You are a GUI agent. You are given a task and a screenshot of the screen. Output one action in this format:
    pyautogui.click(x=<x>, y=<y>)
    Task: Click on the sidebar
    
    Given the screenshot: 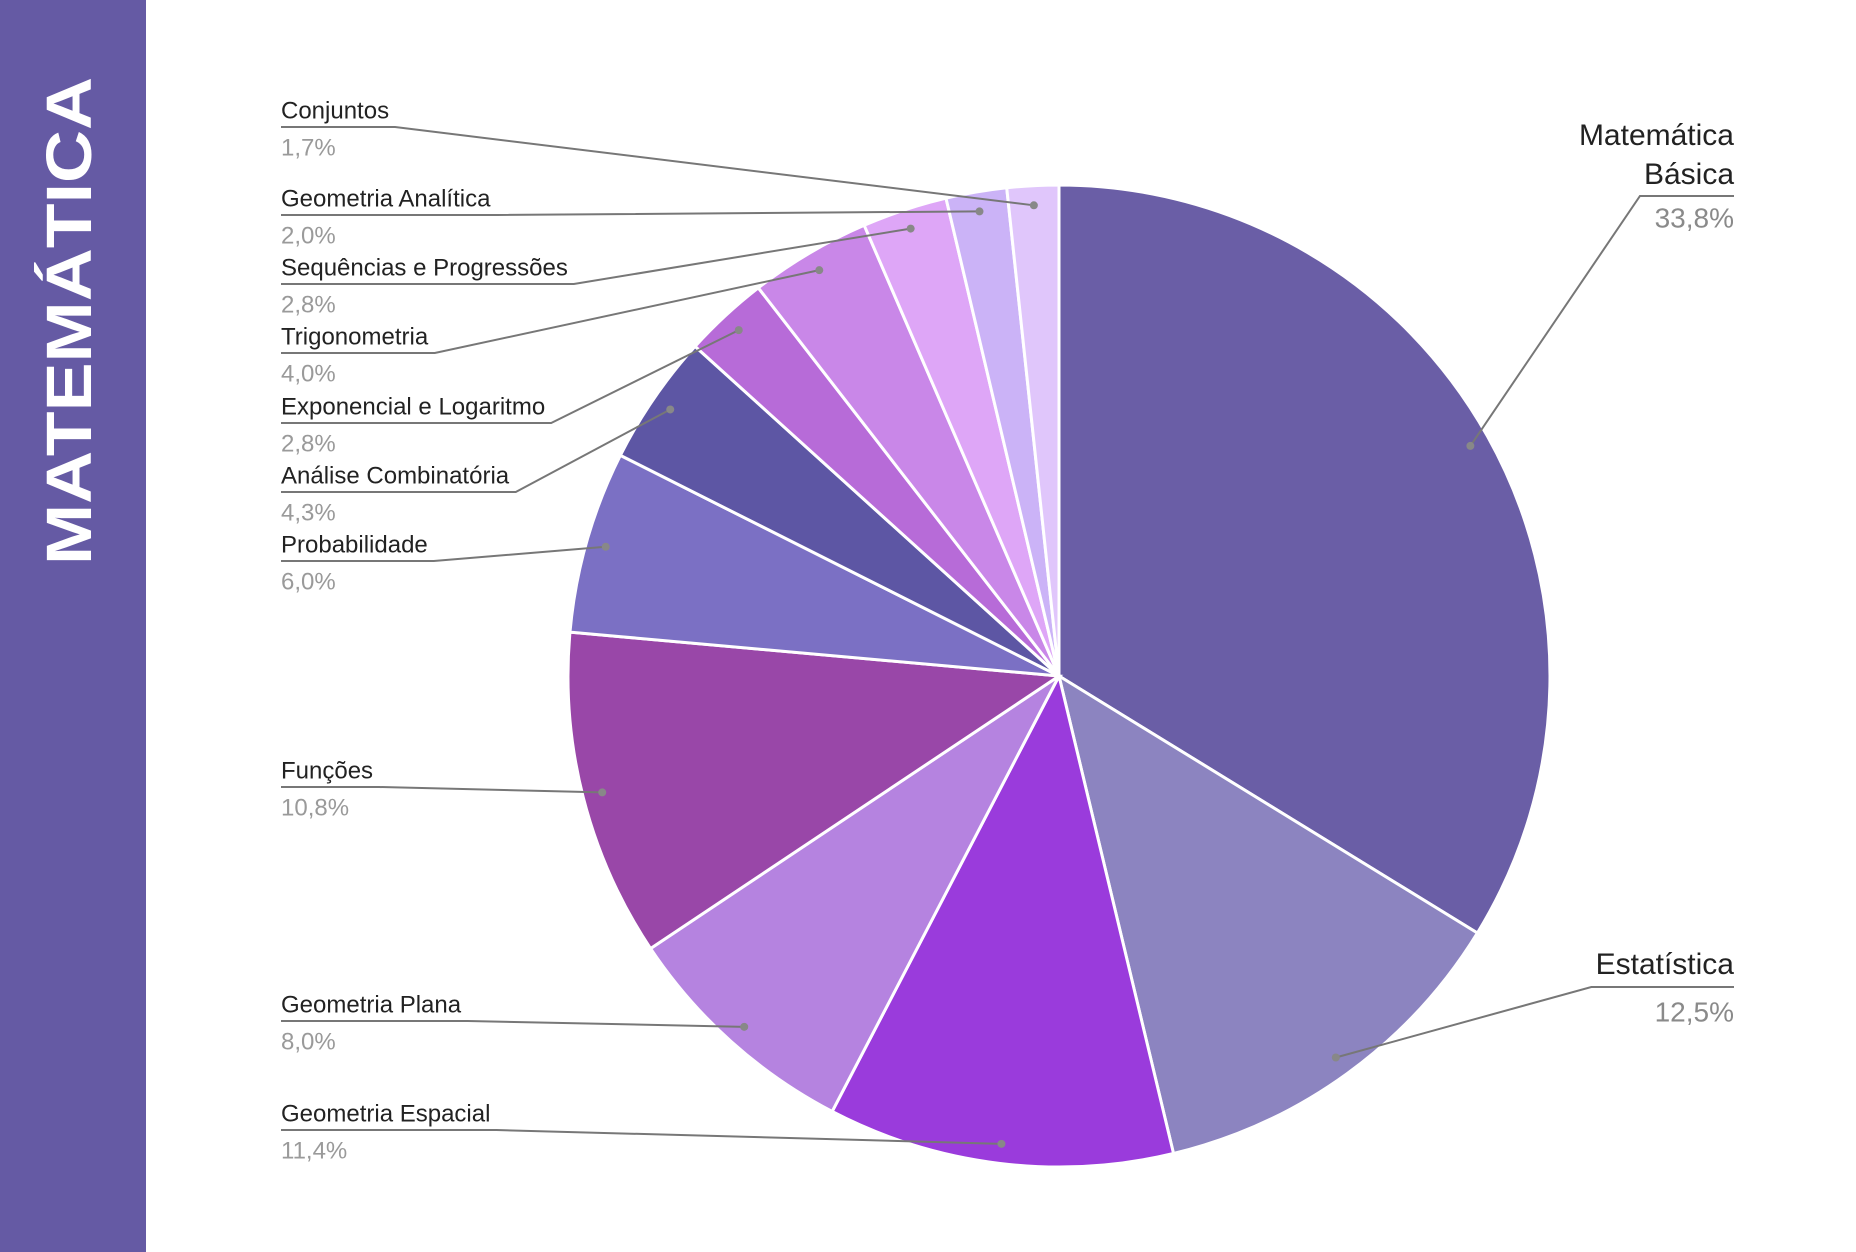 What is the action you would take?
    pyautogui.click(x=73, y=626)
    